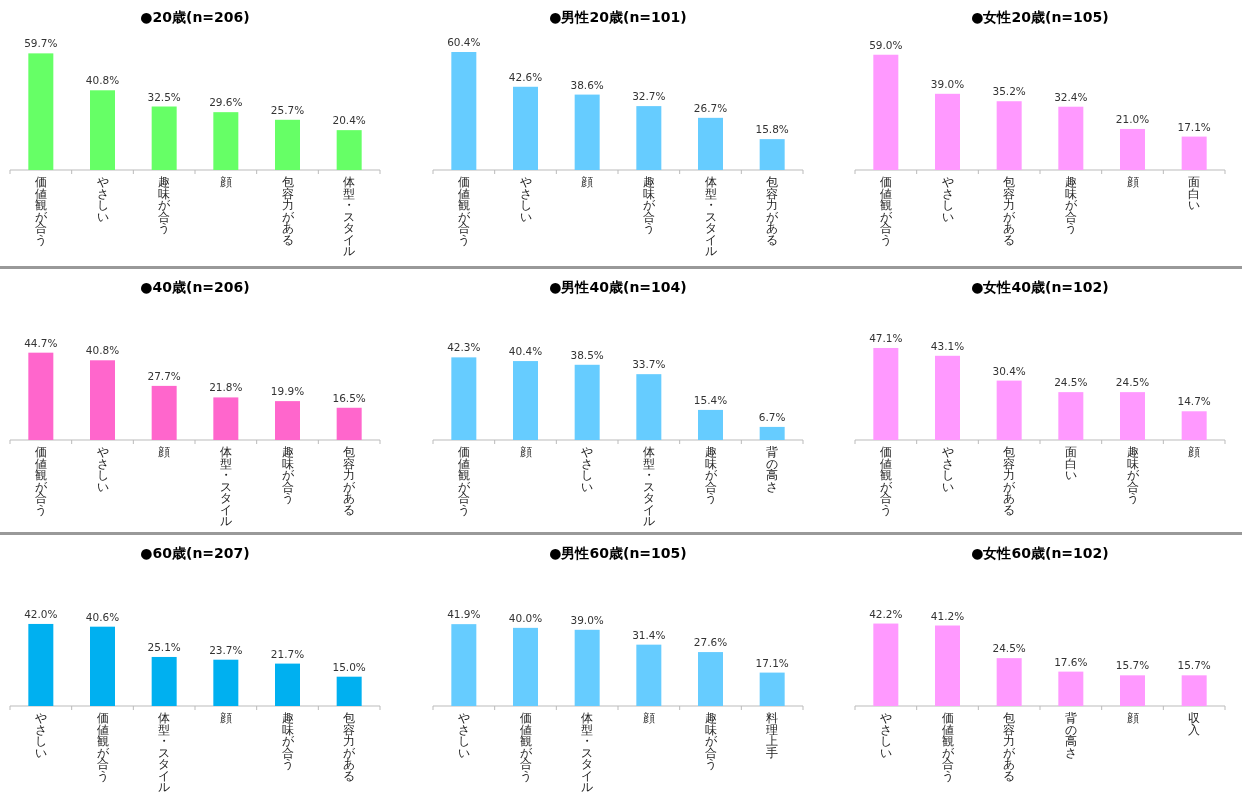 This screenshot has height=803, width=1242. Describe the element at coordinates (772, 735) in the screenshot. I see `x-tick-label: 料理上手` at that location.